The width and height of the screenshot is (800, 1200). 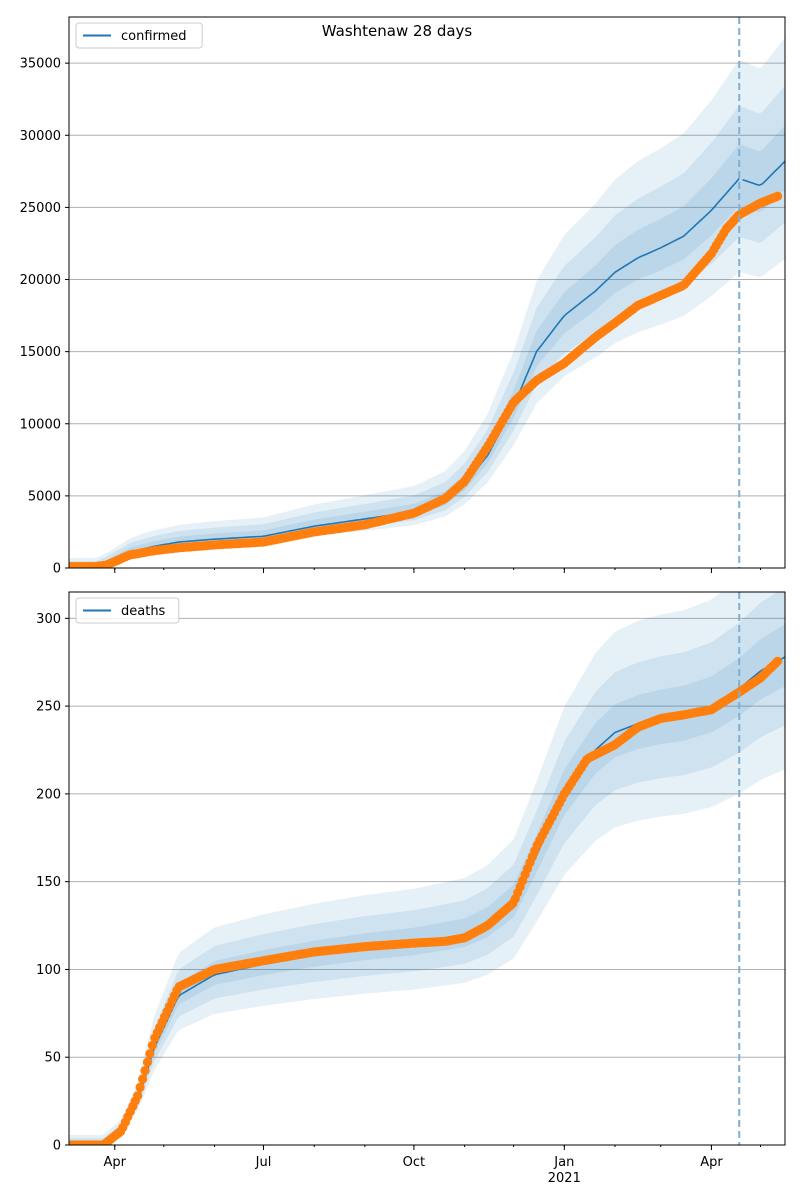 What do you see at coordinates (48, 882) in the screenshot?
I see `y-tick-label: 150` at bounding box center [48, 882].